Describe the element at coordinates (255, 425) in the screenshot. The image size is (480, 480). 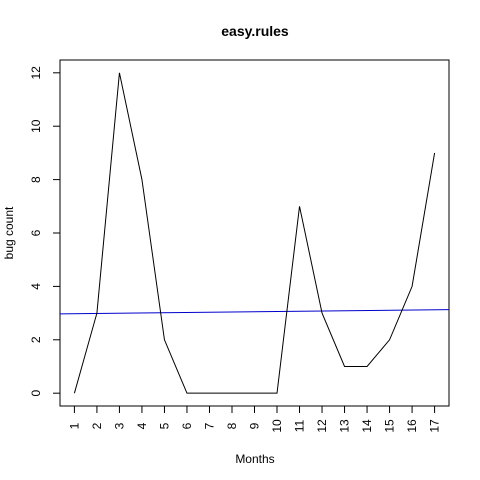
I see `x-tick-label: 9` at that location.